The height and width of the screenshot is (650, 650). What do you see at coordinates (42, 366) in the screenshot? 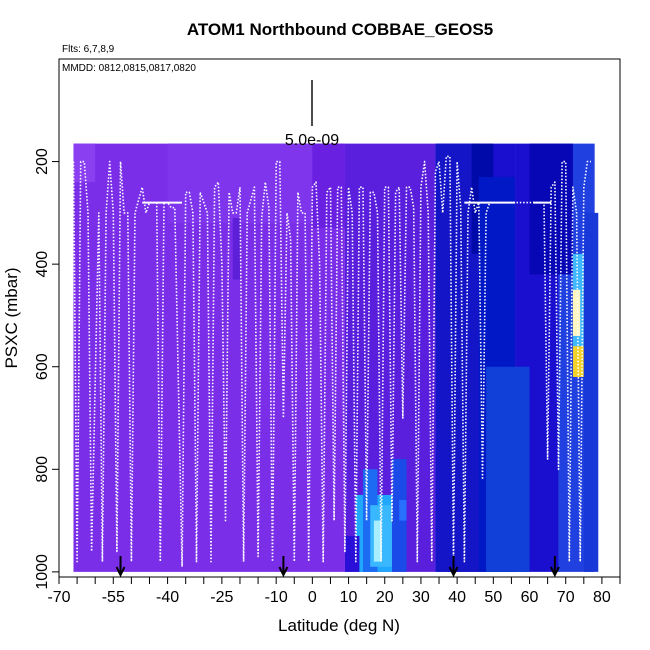
I see `y-tick-label: 600` at bounding box center [42, 366].